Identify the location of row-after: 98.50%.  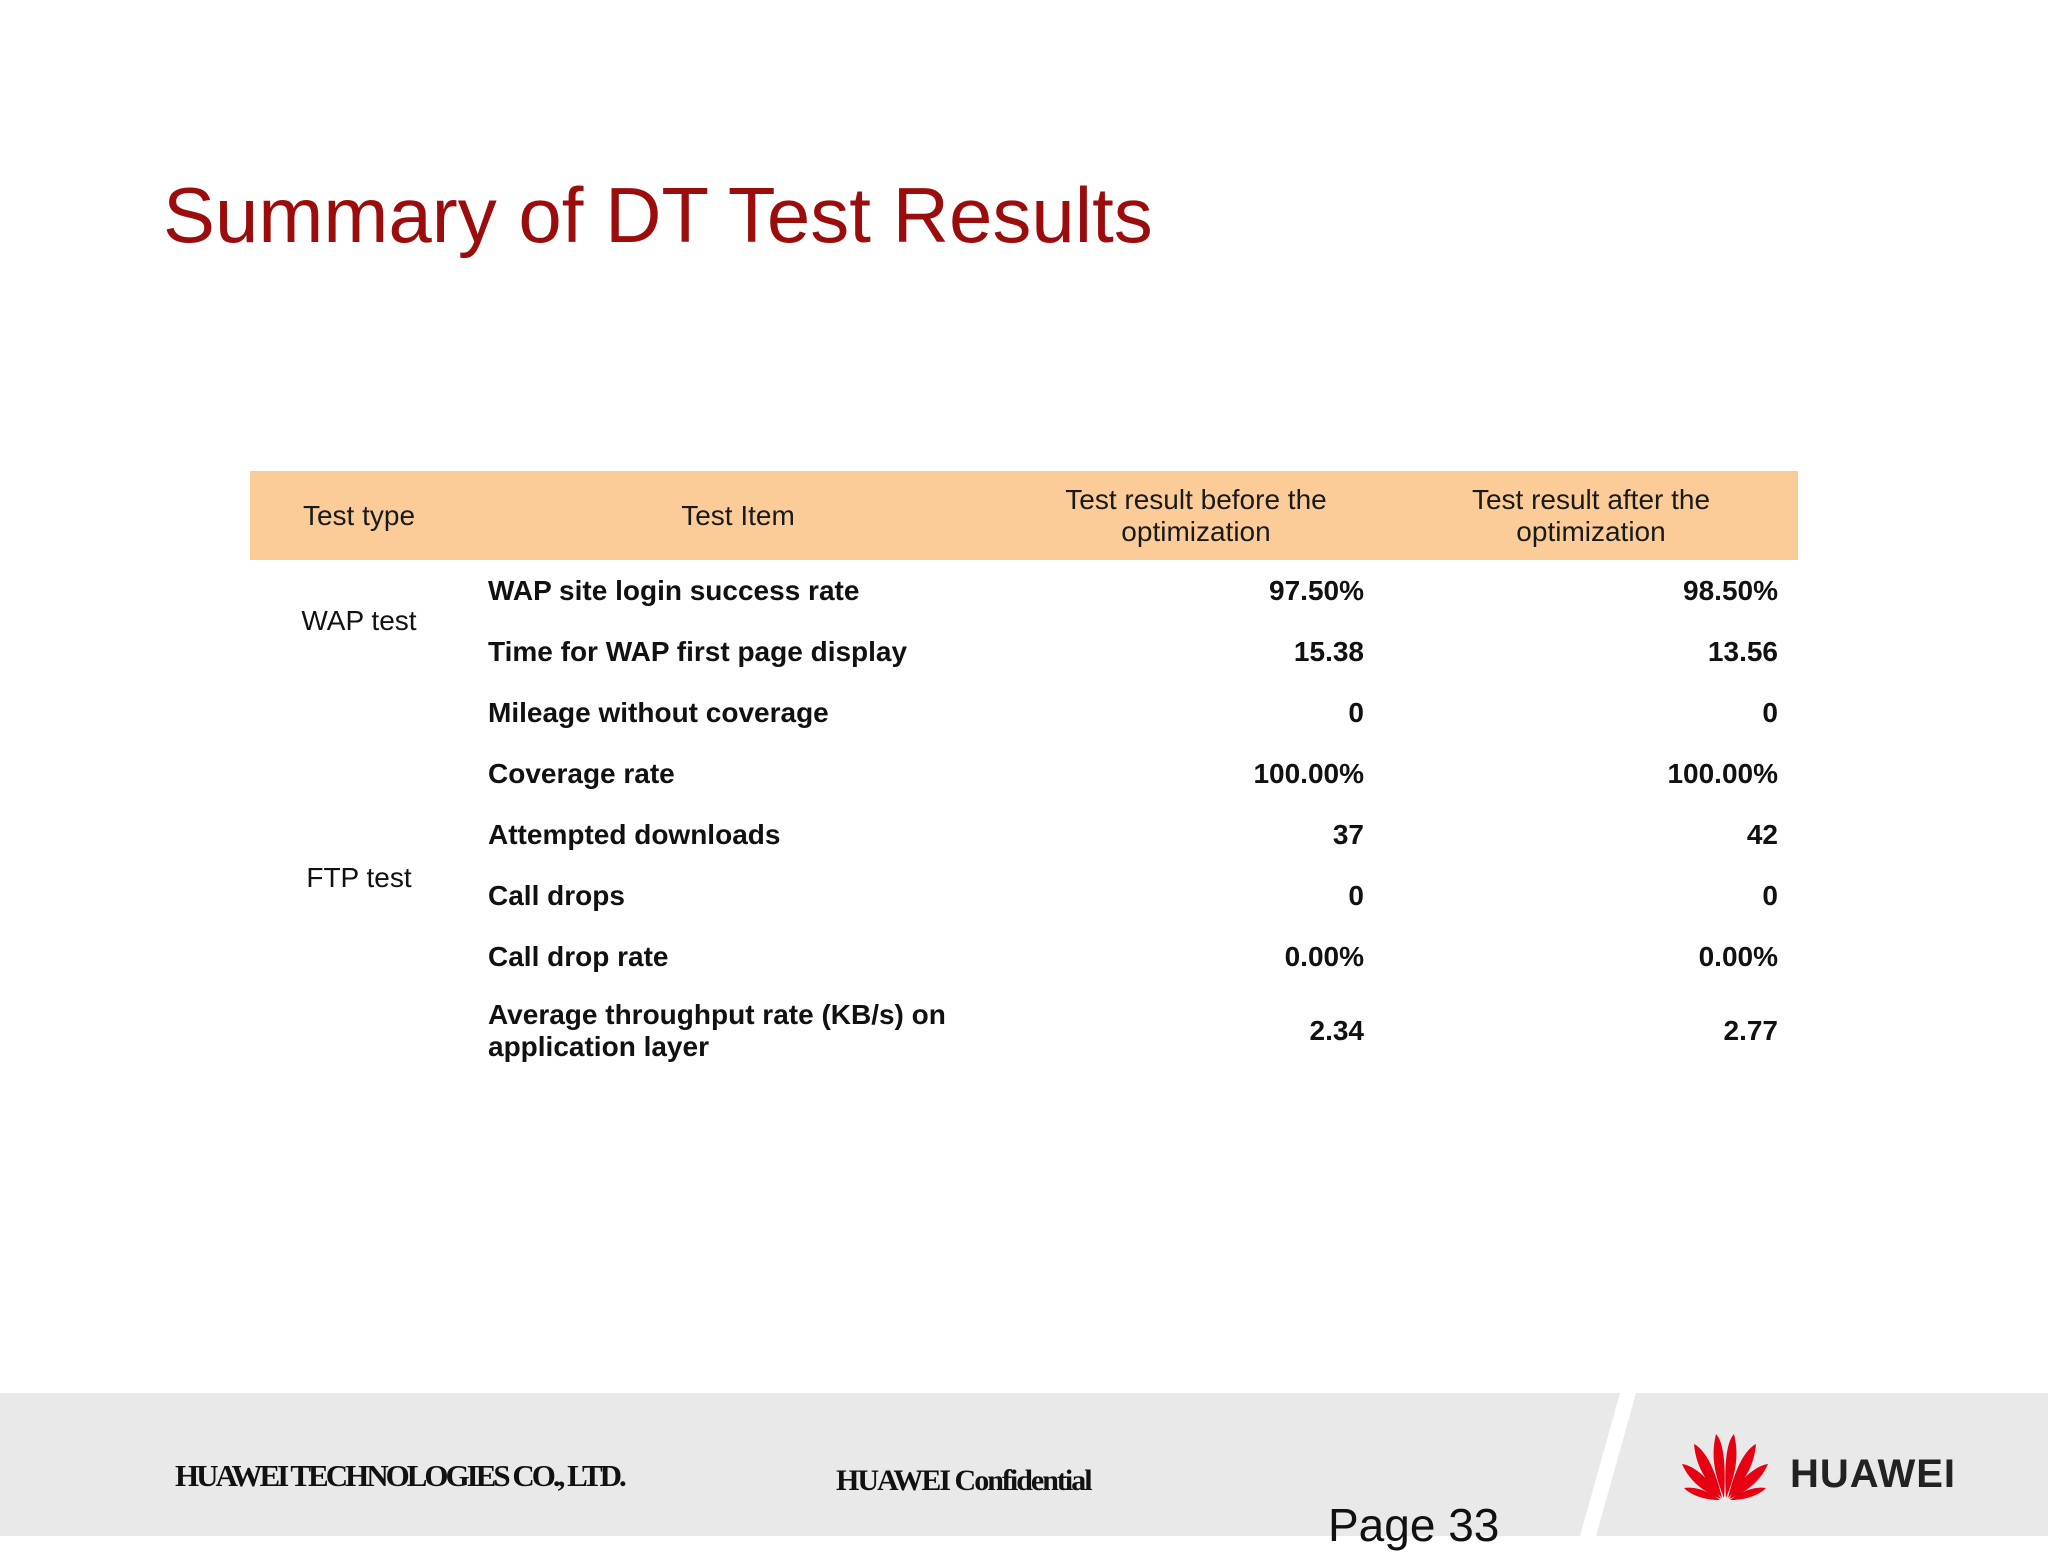
(1730, 590).